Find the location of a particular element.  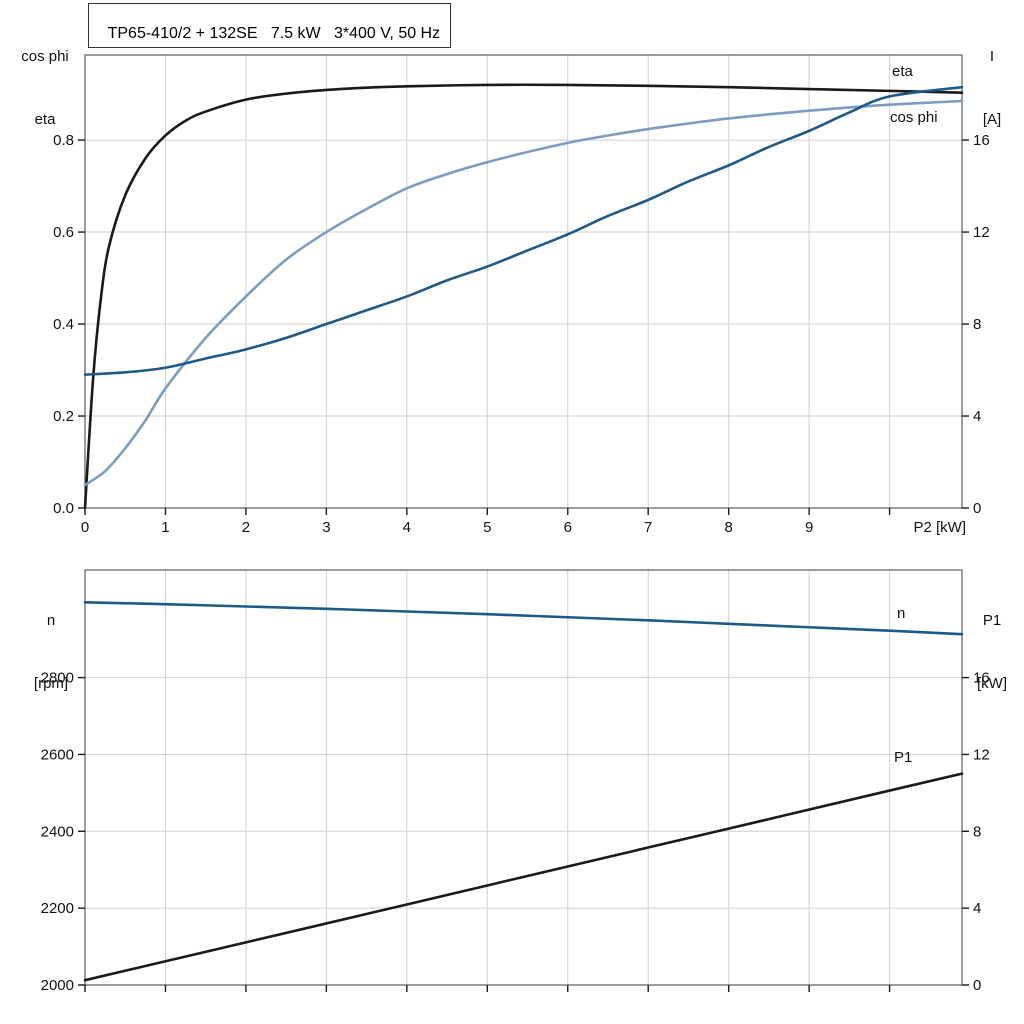

right-axis-label-current: I is located at coordinates (992, 56).